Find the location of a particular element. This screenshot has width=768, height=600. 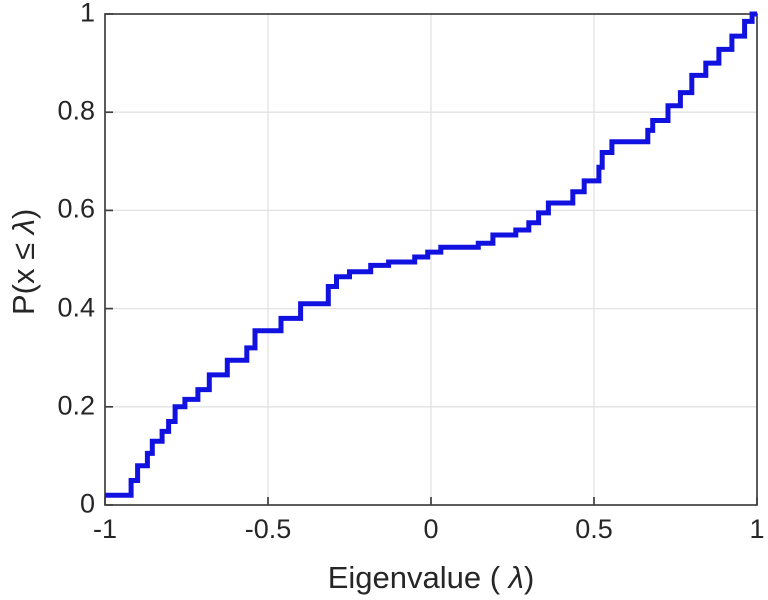

y-axis-lambda: λ is located at coordinates (23, 227).